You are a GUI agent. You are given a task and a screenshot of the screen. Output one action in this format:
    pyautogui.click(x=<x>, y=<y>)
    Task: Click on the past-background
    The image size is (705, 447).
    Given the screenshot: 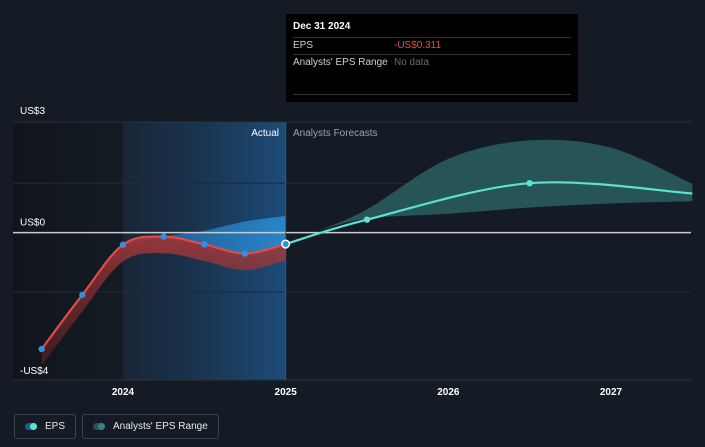 What is the action you would take?
    pyautogui.click(x=68, y=251)
    